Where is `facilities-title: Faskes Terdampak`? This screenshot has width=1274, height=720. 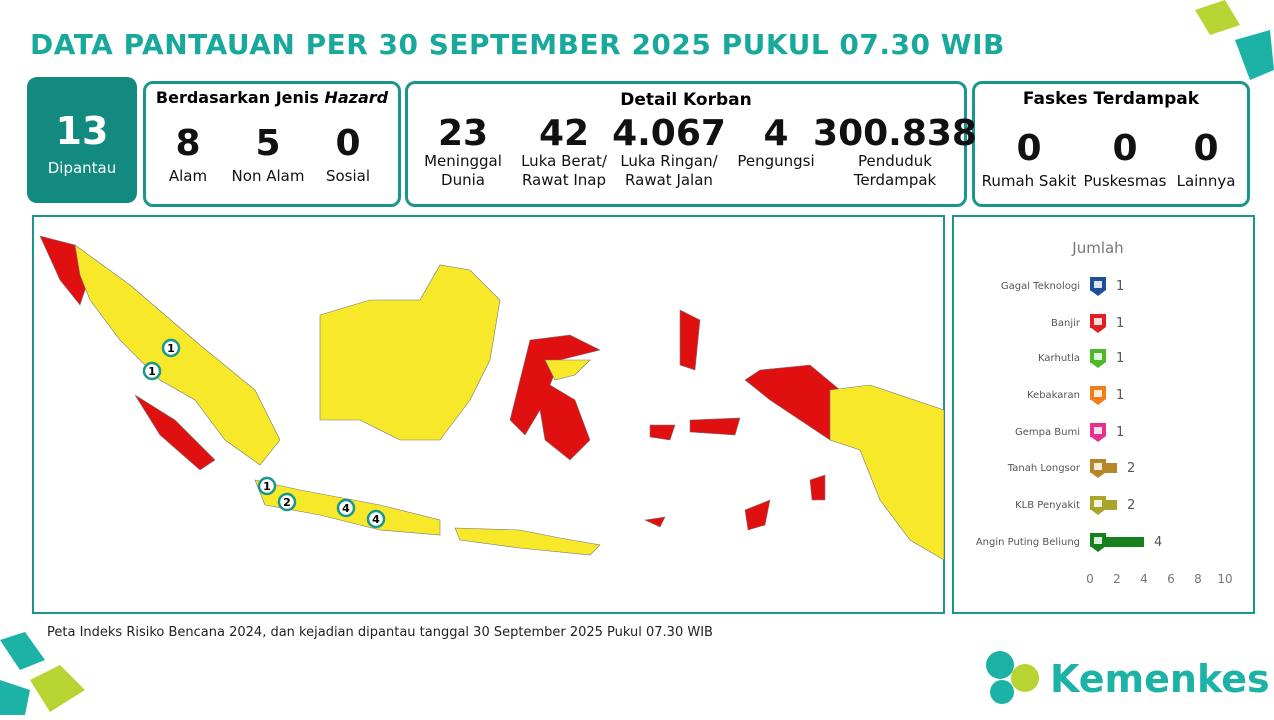 facilities-title: Faskes Terdampak is located at coordinates (1111, 99).